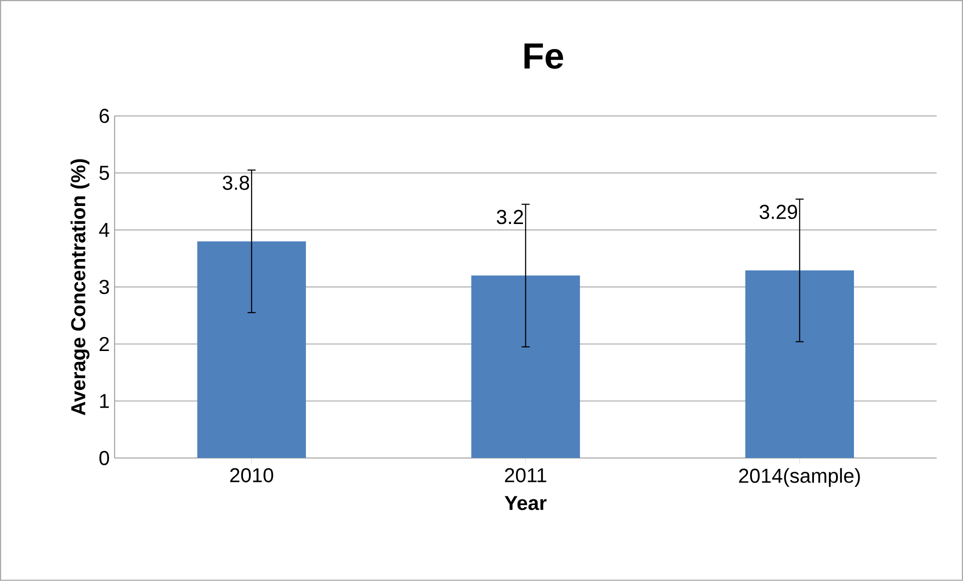 The image size is (963, 581). Describe the element at coordinates (104, 173) in the screenshot. I see `y-tick-label: 5` at that location.